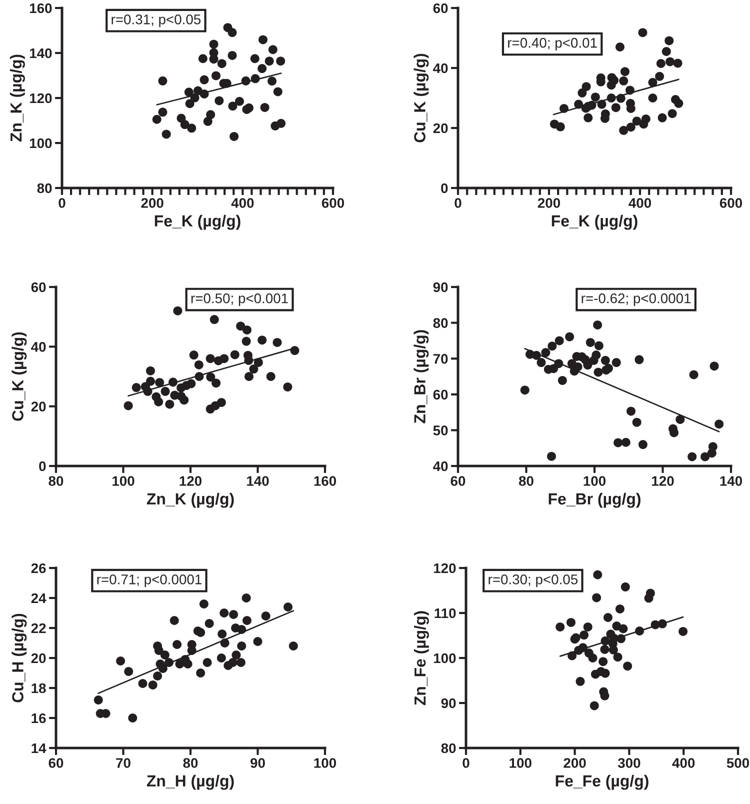  What do you see at coordinates (39, 718) in the screenshot?
I see `y-tick-label: 16` at bounding box center [39, 718].